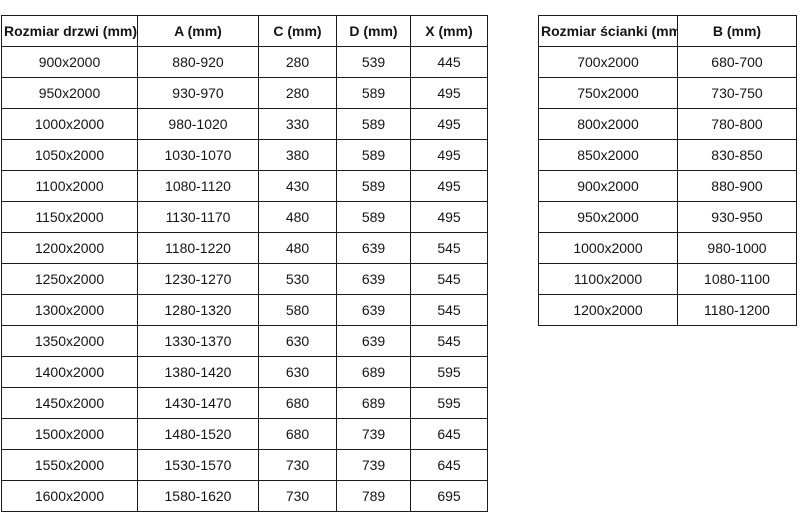  What do you see at coordinates (373, 62) in the screenshot?
I see `table-cell: 539` at bounding box center [373, 62].